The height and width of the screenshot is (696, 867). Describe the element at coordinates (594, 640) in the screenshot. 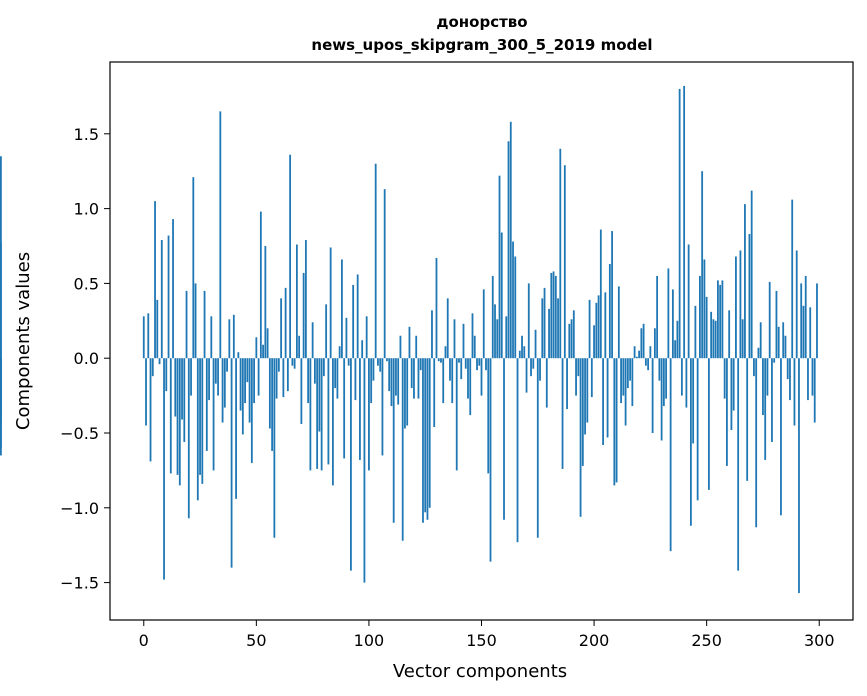

I see `x-tick-label: 200` at that location.